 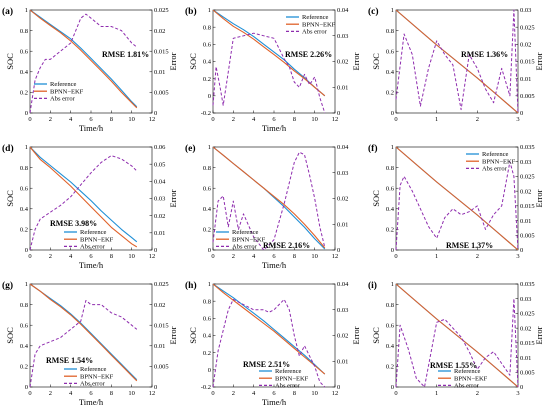 What do you see at coordinates (26, 250) in the screenshot?
I see `panel-d-ytick-label: 0` at bounding box center [26, 250].